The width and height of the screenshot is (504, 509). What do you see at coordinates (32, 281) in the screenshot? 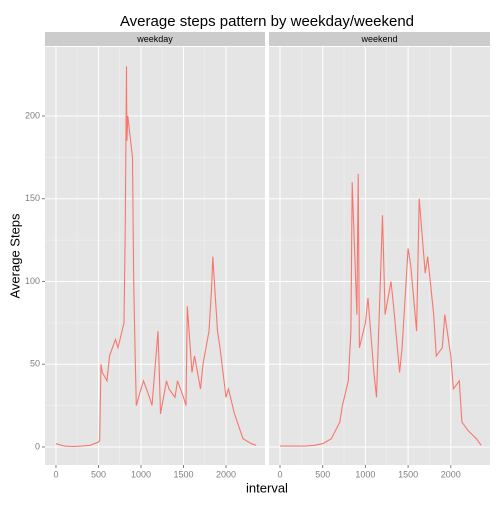
I see `y-tick-label: 100` at bounding box center [32, 281].